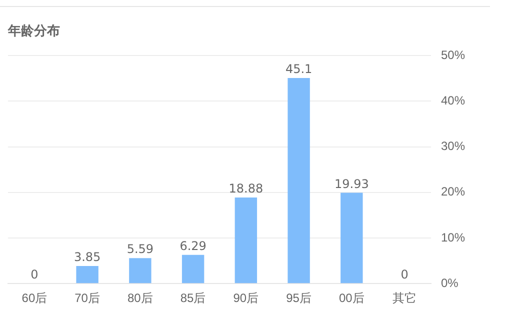  Describe the element at coordinates (453, 55) in the screenshot. I see `y-tick-label: 50%` at that location.